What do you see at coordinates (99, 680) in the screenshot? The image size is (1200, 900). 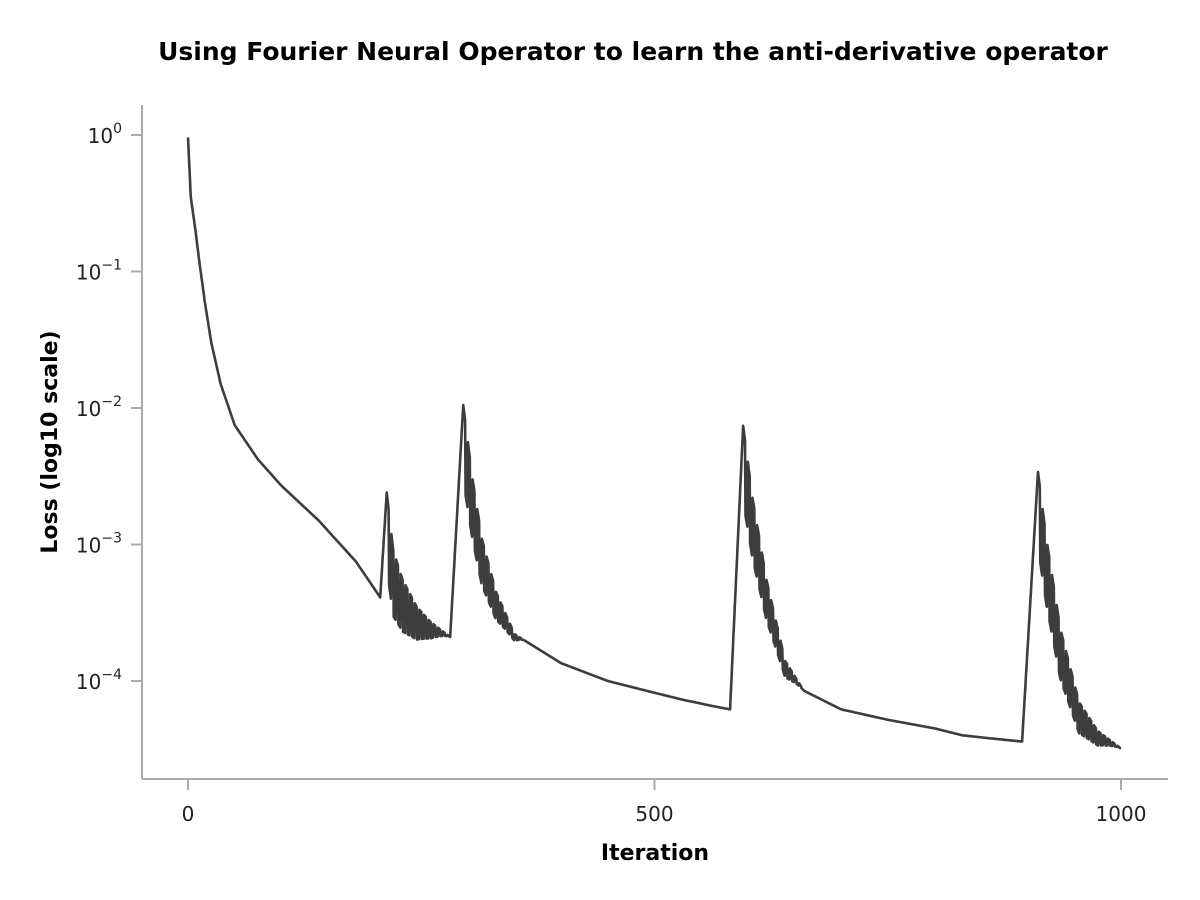 I see `y-tick-label: 10⁻⁴` at bounding box center [99, 680].